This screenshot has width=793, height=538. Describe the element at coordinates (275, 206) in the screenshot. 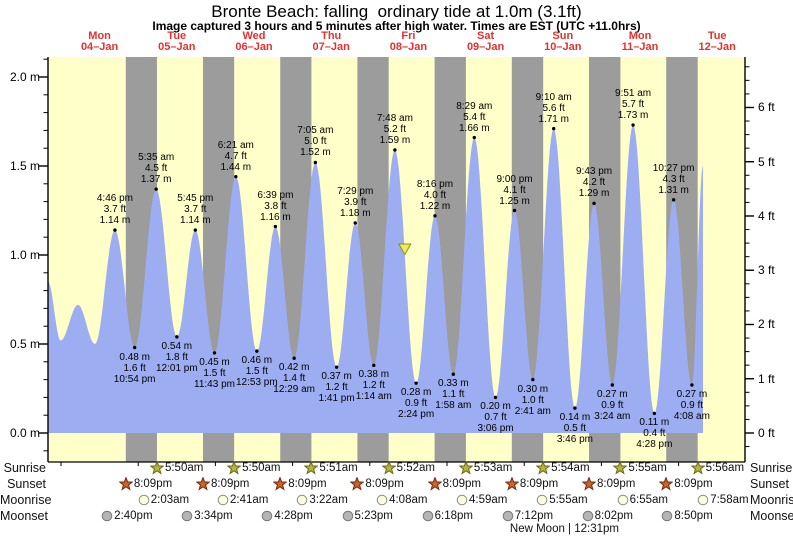

I see `tide-annotation-high: 6:39 pm 3.8 ft 1.16 m` at that location.